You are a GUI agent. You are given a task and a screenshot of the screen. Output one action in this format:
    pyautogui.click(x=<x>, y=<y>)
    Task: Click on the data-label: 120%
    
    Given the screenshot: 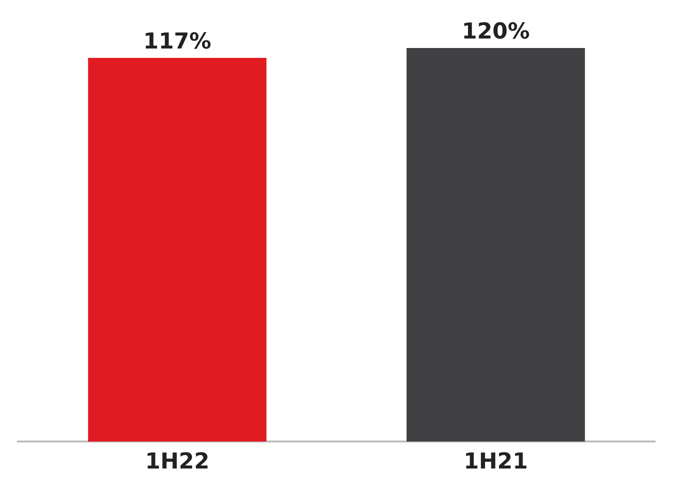 What is the action you would take?
    pyautogui.click(x=496, y=32)
    